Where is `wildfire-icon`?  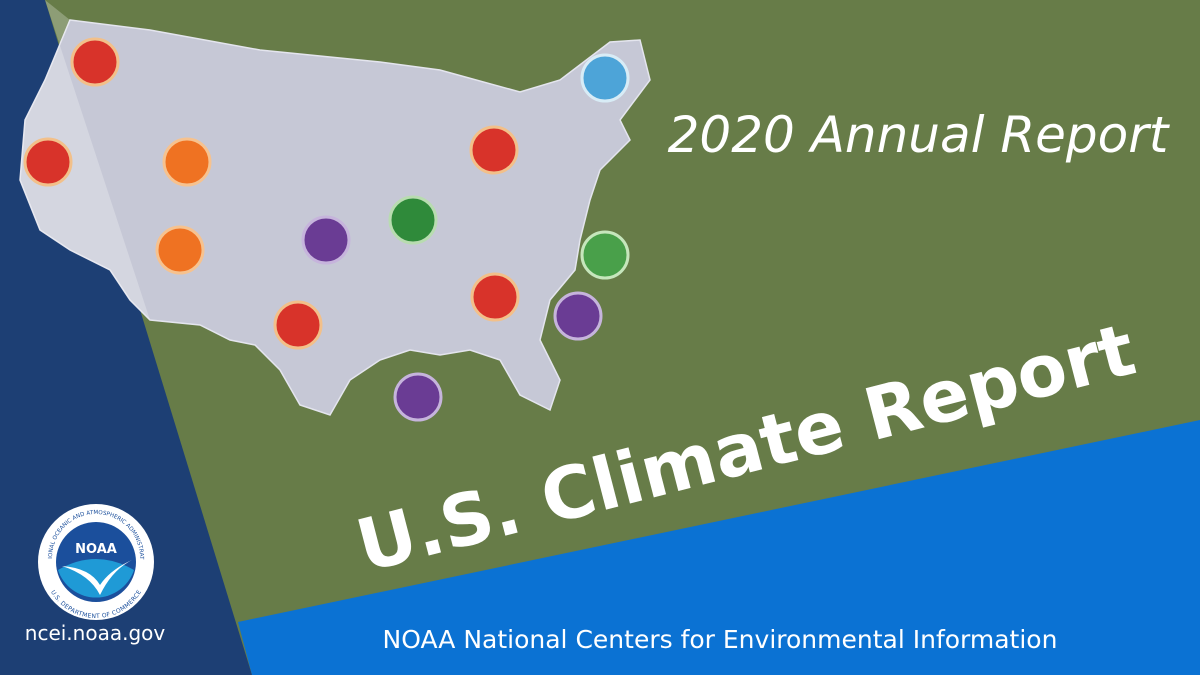
wildfire-icon is located at coordinates (48, 162).